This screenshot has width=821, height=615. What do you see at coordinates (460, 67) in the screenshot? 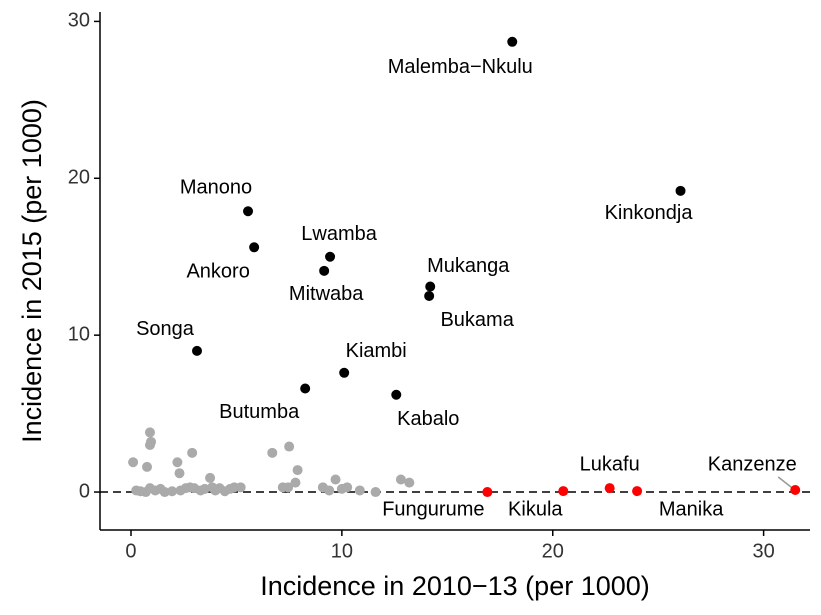
I see `point-label: Malemba−Nkulu` at bounding box center [460, 67].